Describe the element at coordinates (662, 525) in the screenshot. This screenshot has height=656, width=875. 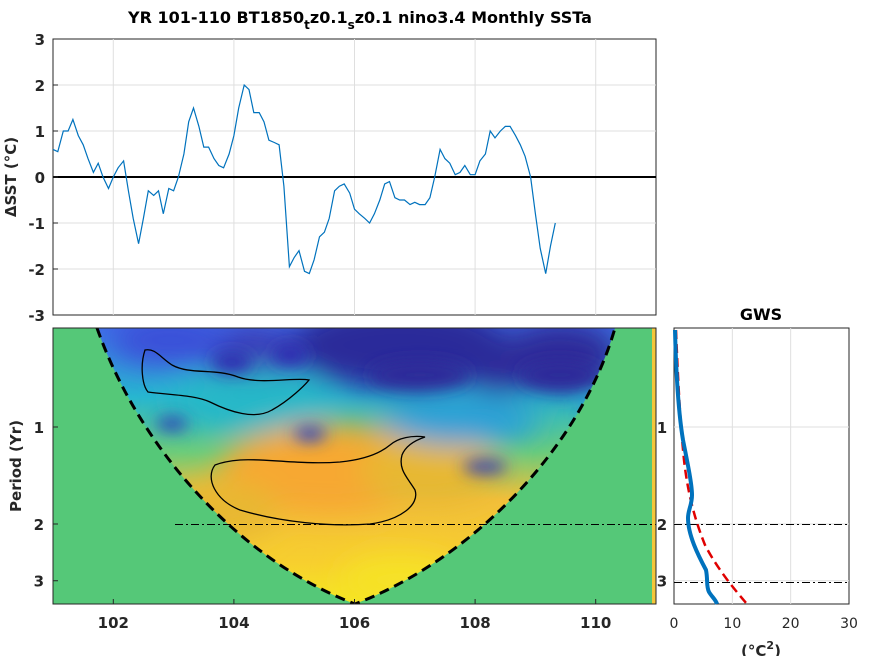
I see `right-y-tick-label: 2` at that location.